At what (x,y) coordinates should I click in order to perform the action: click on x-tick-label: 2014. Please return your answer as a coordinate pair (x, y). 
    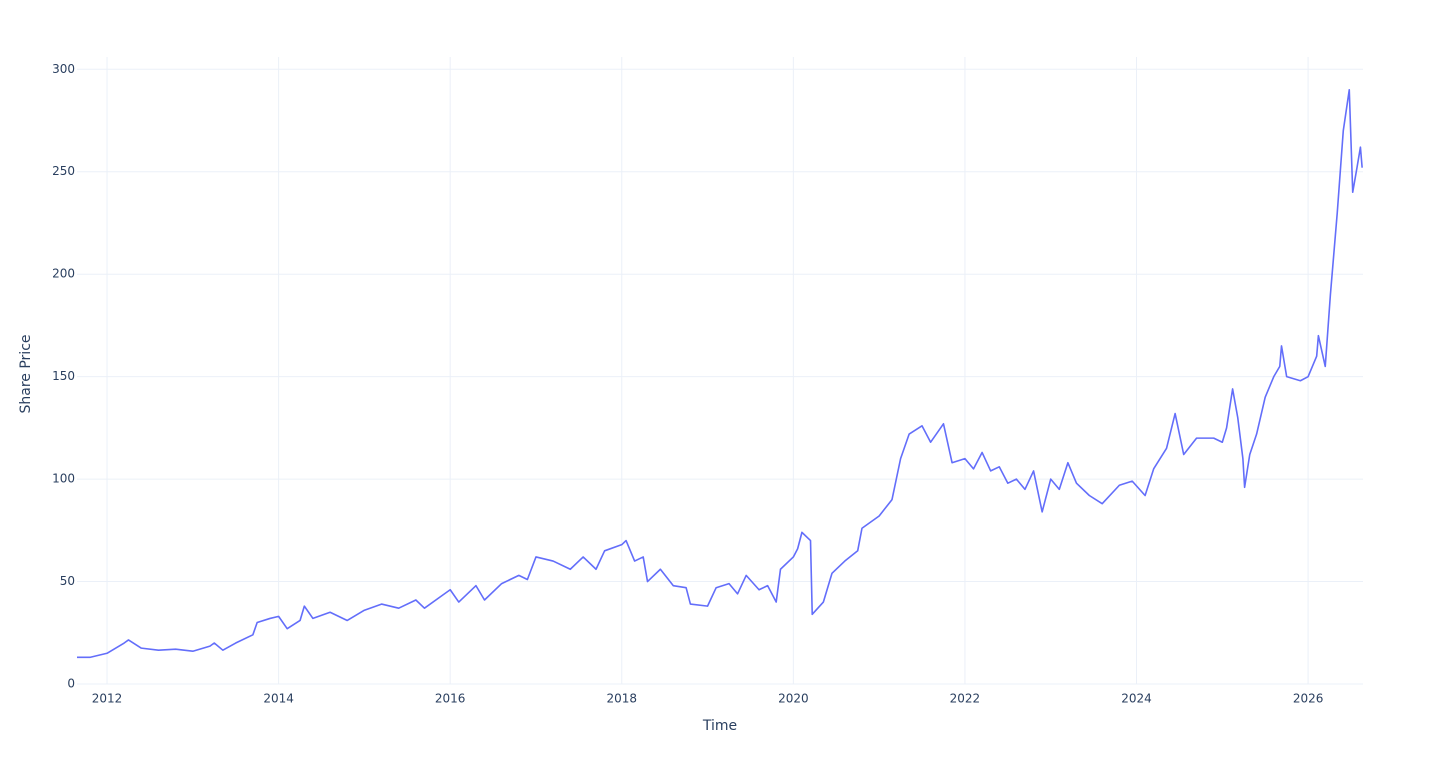
    Looking at the image, I should click on (278, 699).